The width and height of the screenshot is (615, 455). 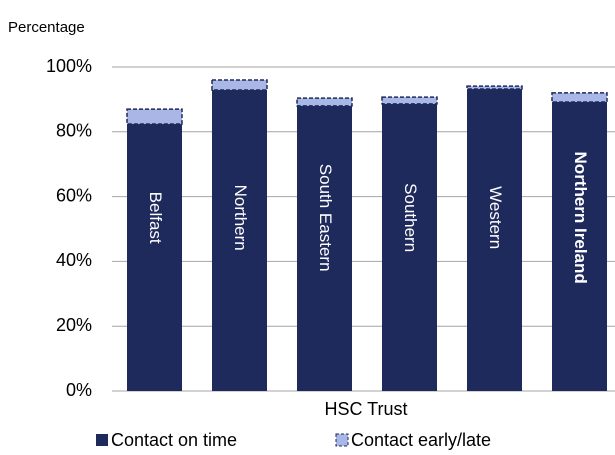 What do you see at coordinates (46, 27) in the screenshot?
I see `y-axis-label: Percentage` at bounding box center [46, 27].